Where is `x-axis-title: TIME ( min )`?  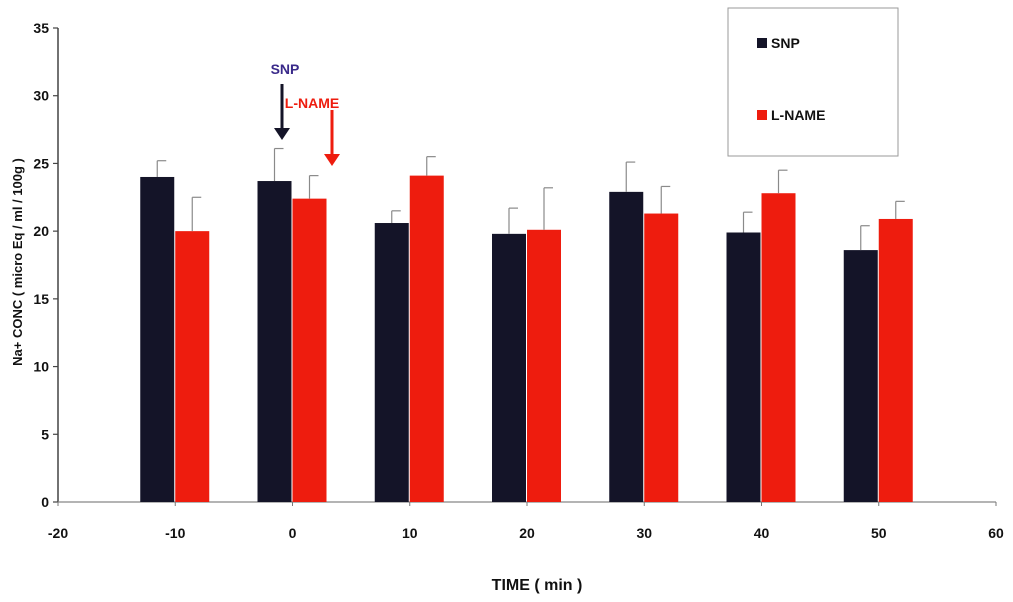
x-axis-title: TIME ( min ) is located at coordinates (537, 585).